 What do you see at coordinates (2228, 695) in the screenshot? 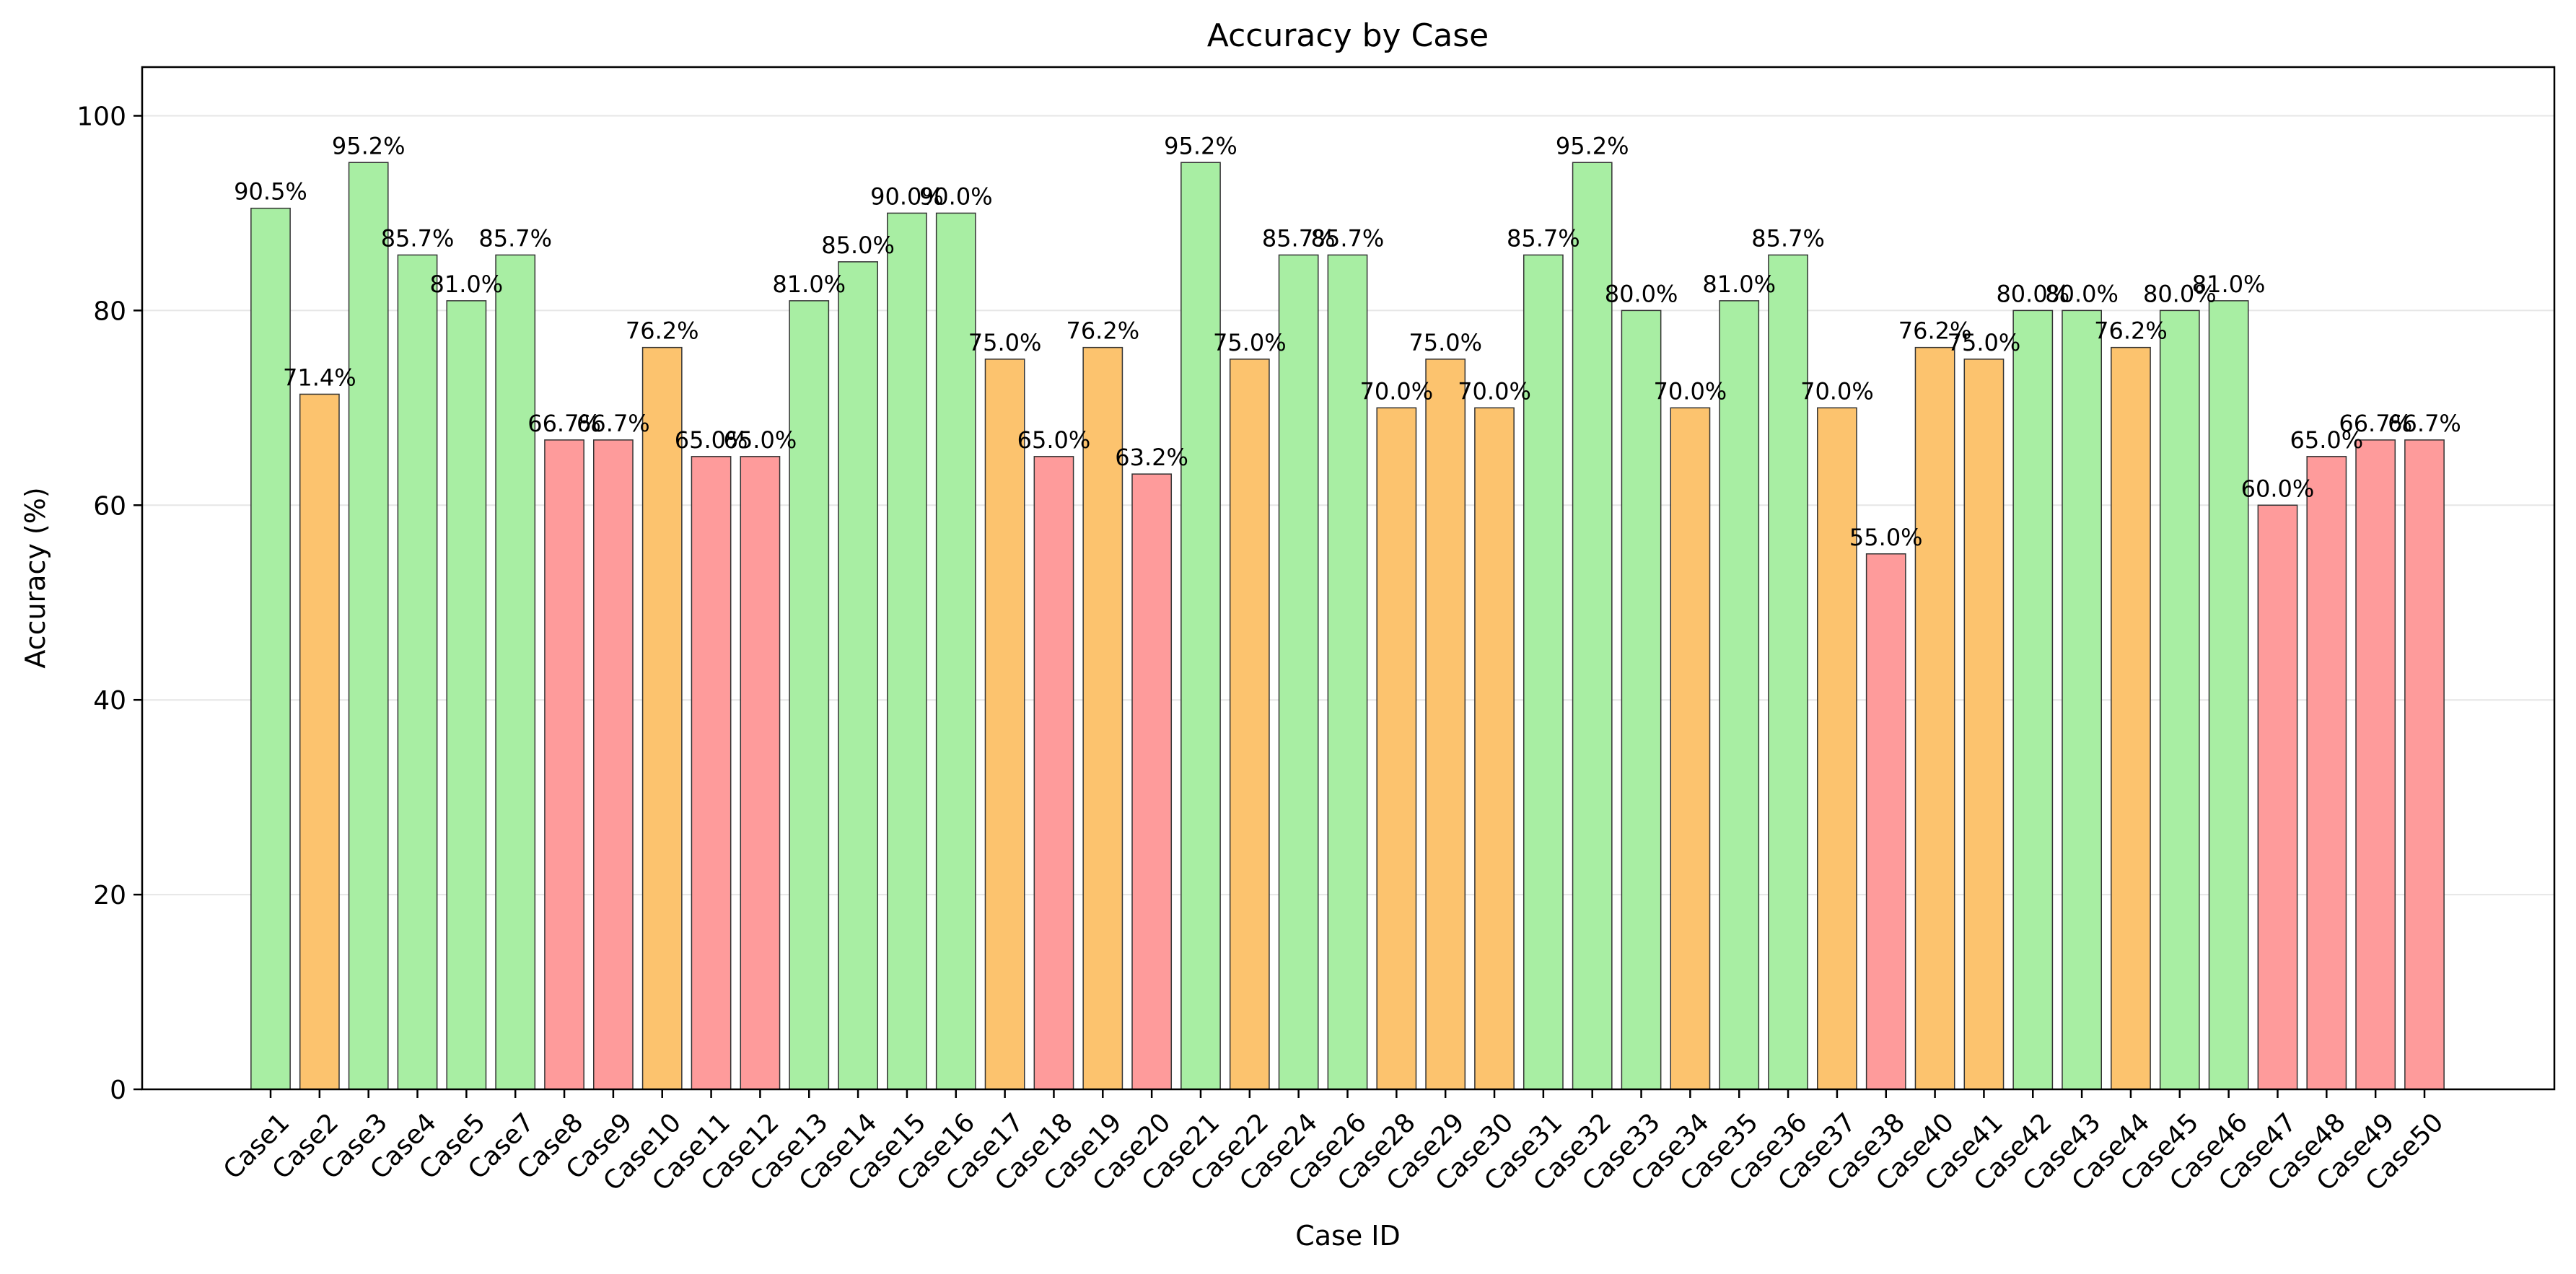
I see `bar-case46` at bounding box center [2228, 695].